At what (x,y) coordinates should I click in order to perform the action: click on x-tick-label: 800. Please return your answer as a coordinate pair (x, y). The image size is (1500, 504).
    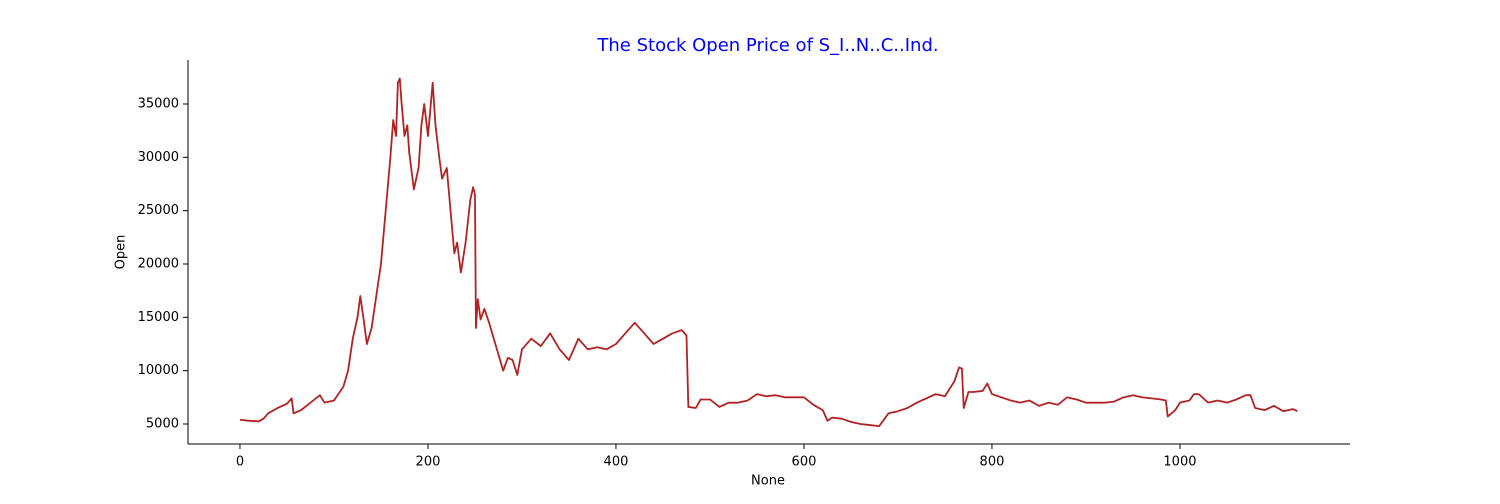
    Looking at the image, I should click on (992, 462).